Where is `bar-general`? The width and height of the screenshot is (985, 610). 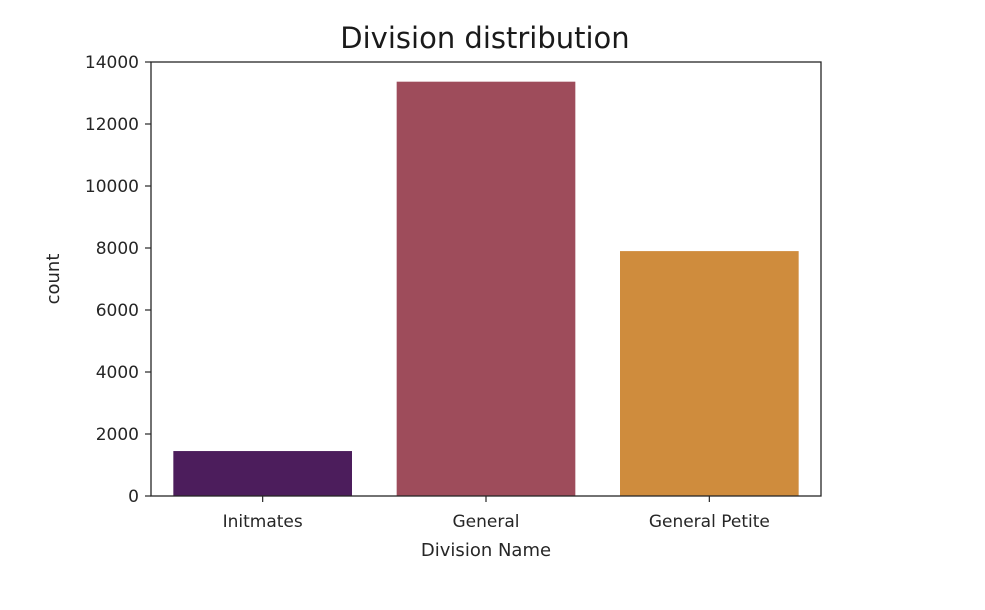 bar-general is located at coordinates (486, 288).